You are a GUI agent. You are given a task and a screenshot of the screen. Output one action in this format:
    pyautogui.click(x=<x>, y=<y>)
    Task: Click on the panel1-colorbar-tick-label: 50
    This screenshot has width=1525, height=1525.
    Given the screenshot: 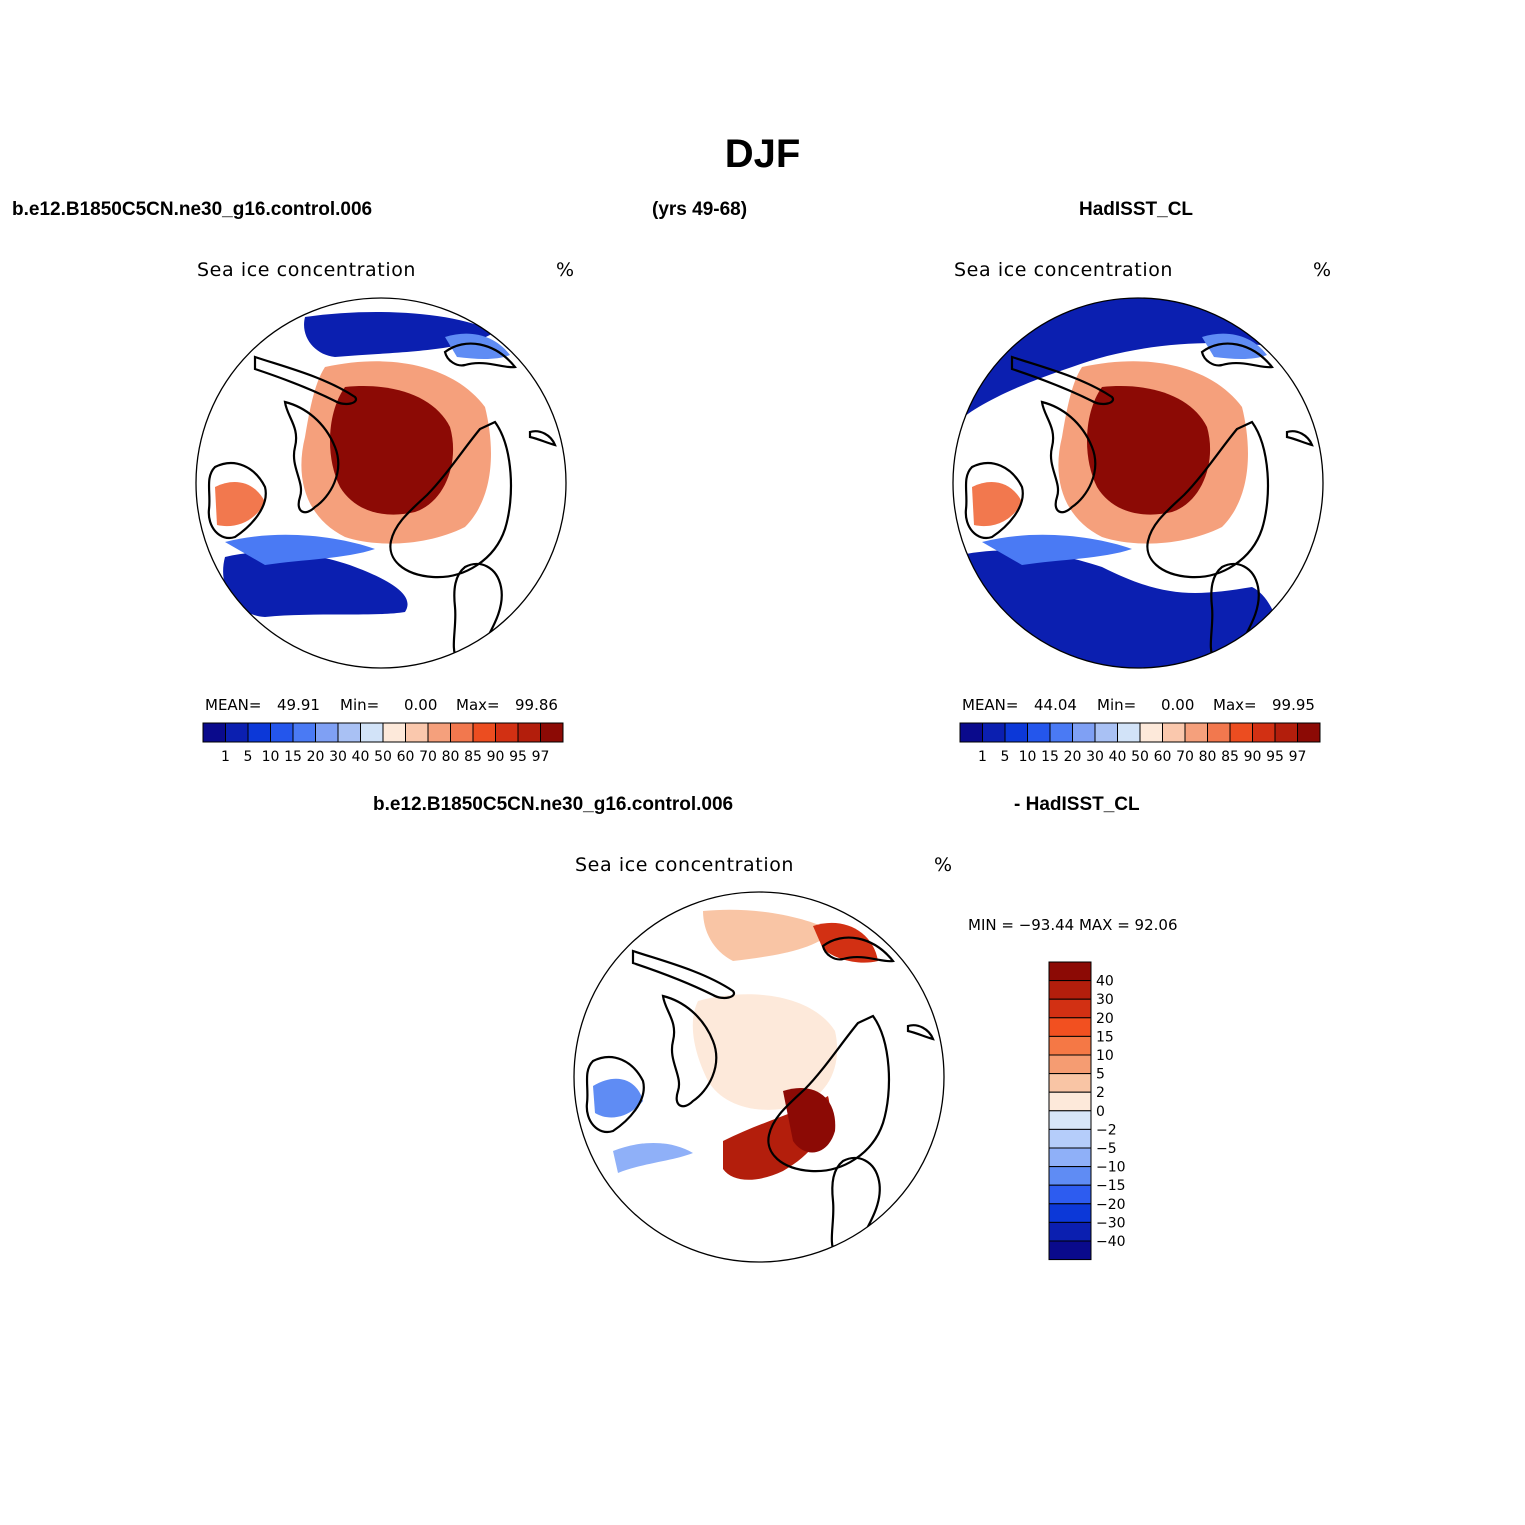 What is the action you would take?
    pyautogui.click(x=383, y=757)
    